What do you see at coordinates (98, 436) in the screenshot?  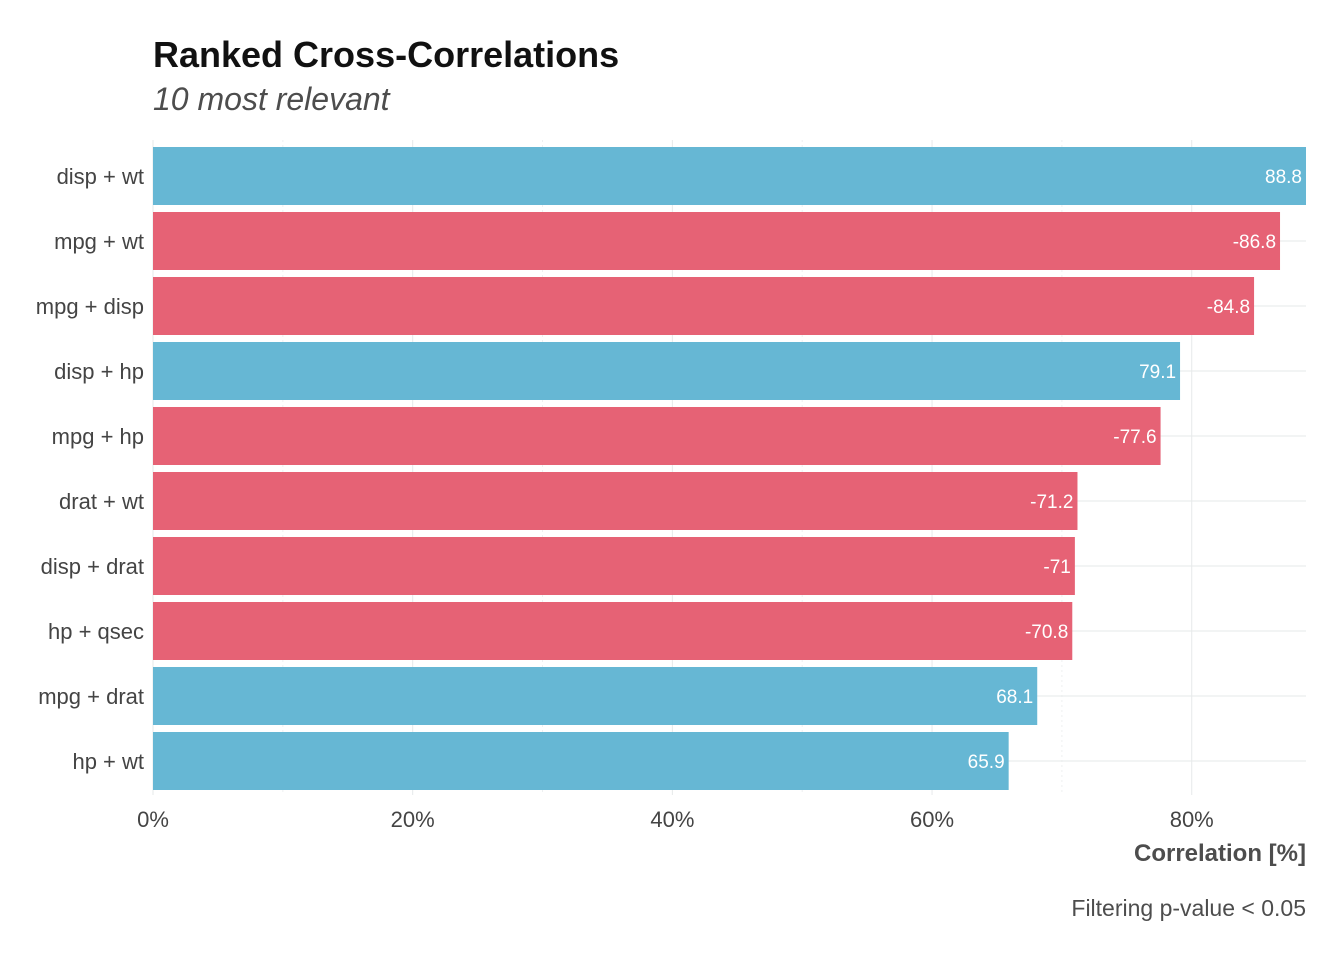 I see `category-label: mpg + hp` at bounding box center [98, 436].